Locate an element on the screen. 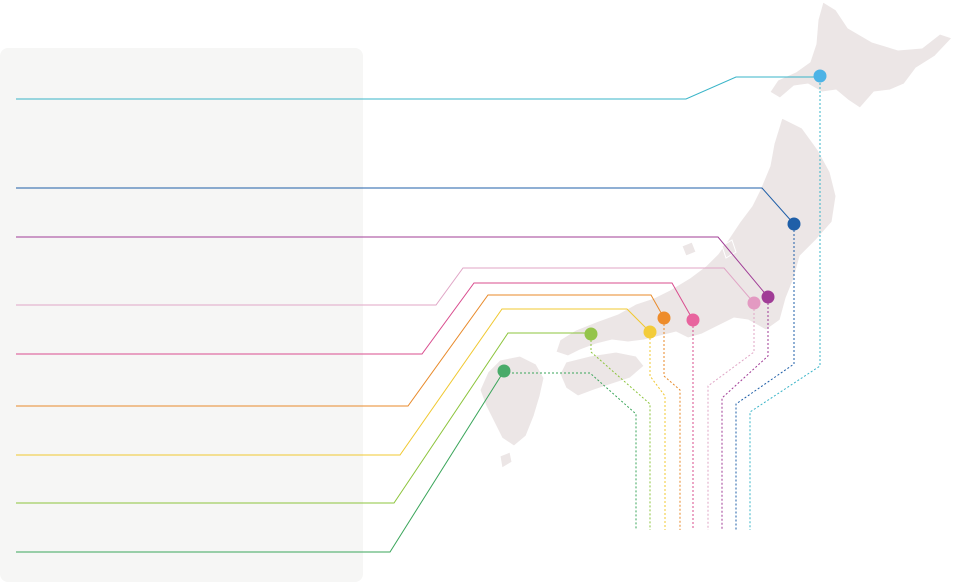 Image resolution: width=957 pixels, height=583 pixels. shikoku is located at coordinates (602, 374).